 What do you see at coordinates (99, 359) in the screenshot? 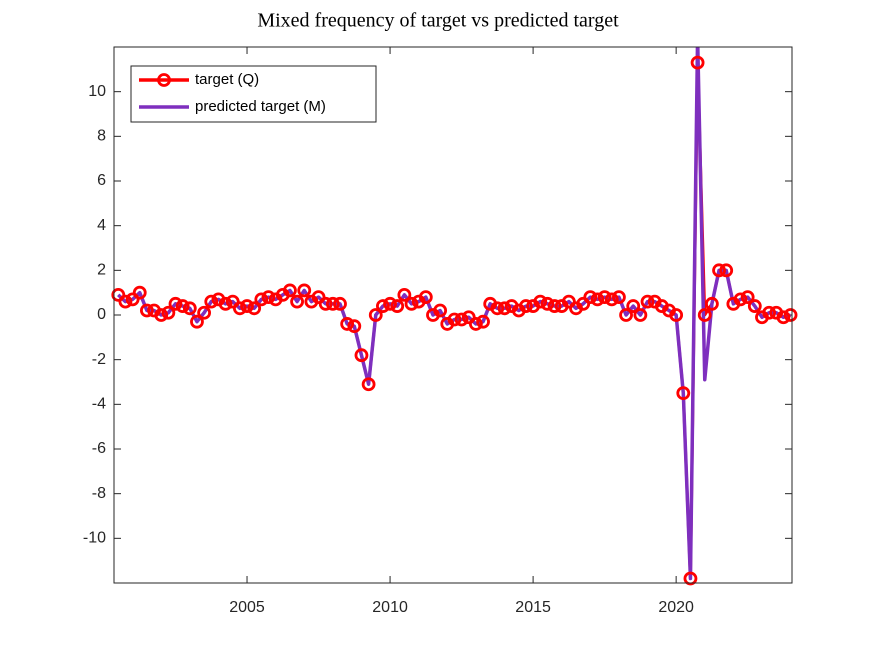
I see `y-tick-label: -2` at bounding box center [99, 359].